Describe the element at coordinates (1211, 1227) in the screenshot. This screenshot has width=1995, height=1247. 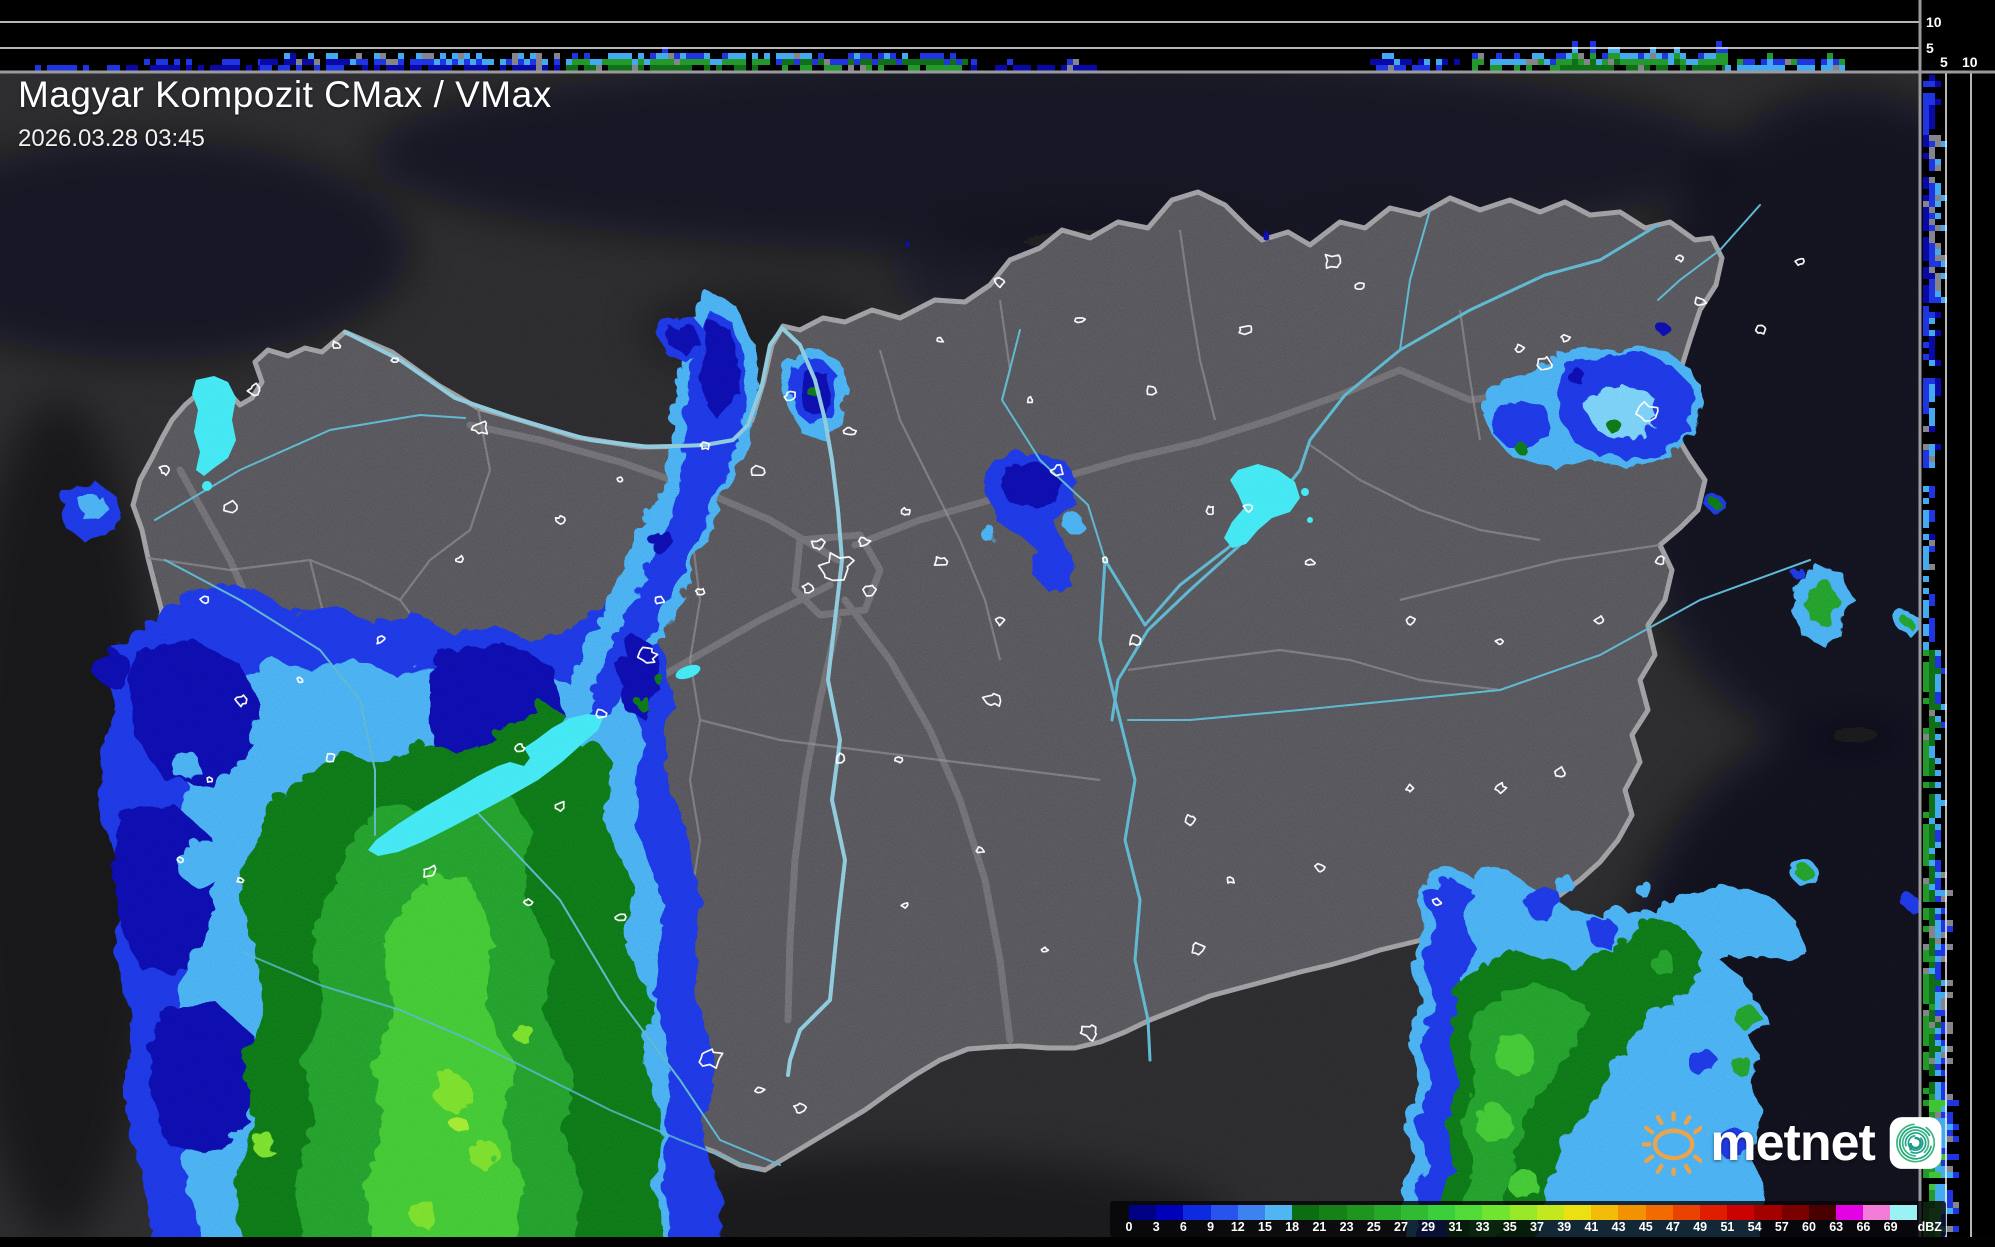
I see `colorbar-tick-label: 9` at that location.